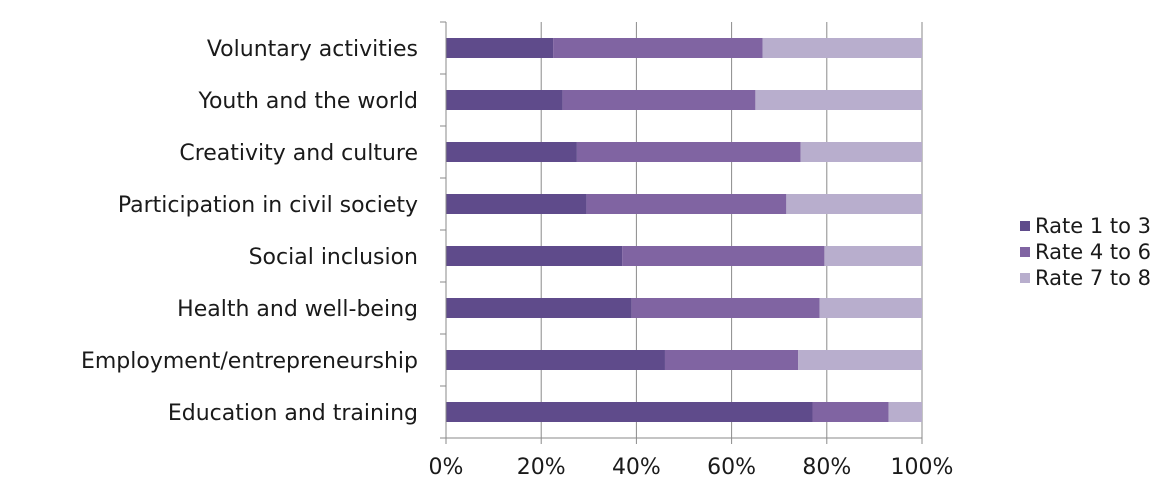 The width and height of the screenshot is (1176, 485). Describe the element at coordinates (691, 467) in the screenshot. I see `x-tick-labels: 0% 20% 40% 60% 80% 100%` at that location.